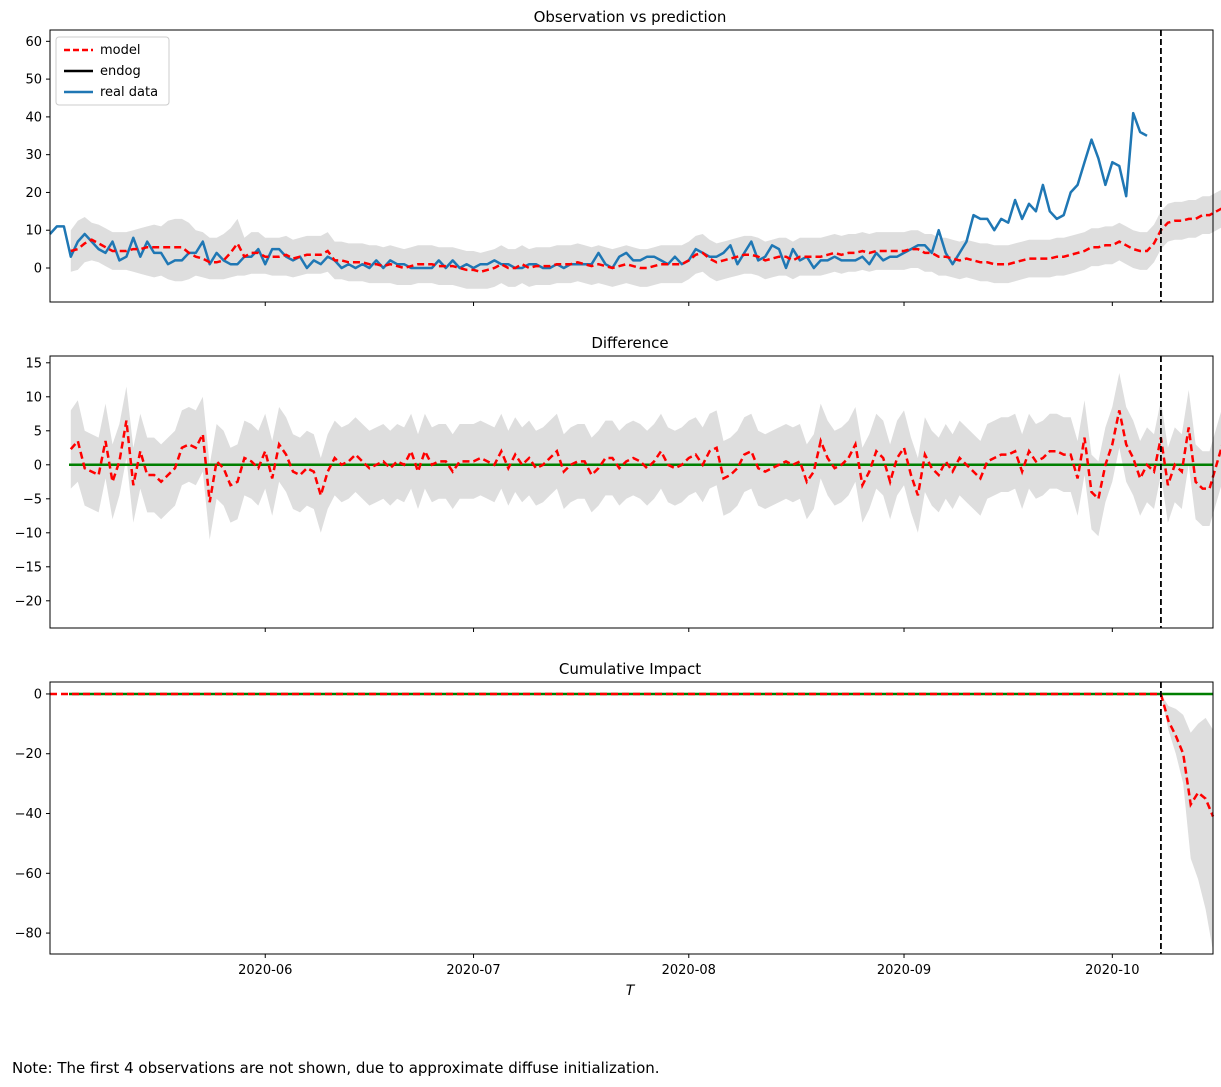 The height and width of the screenshot is (1087, 1221). What do you see at coordinates (38, 431) in the screenshot?
I see `y-tick-label: 5` at bounding box center [38, 431].